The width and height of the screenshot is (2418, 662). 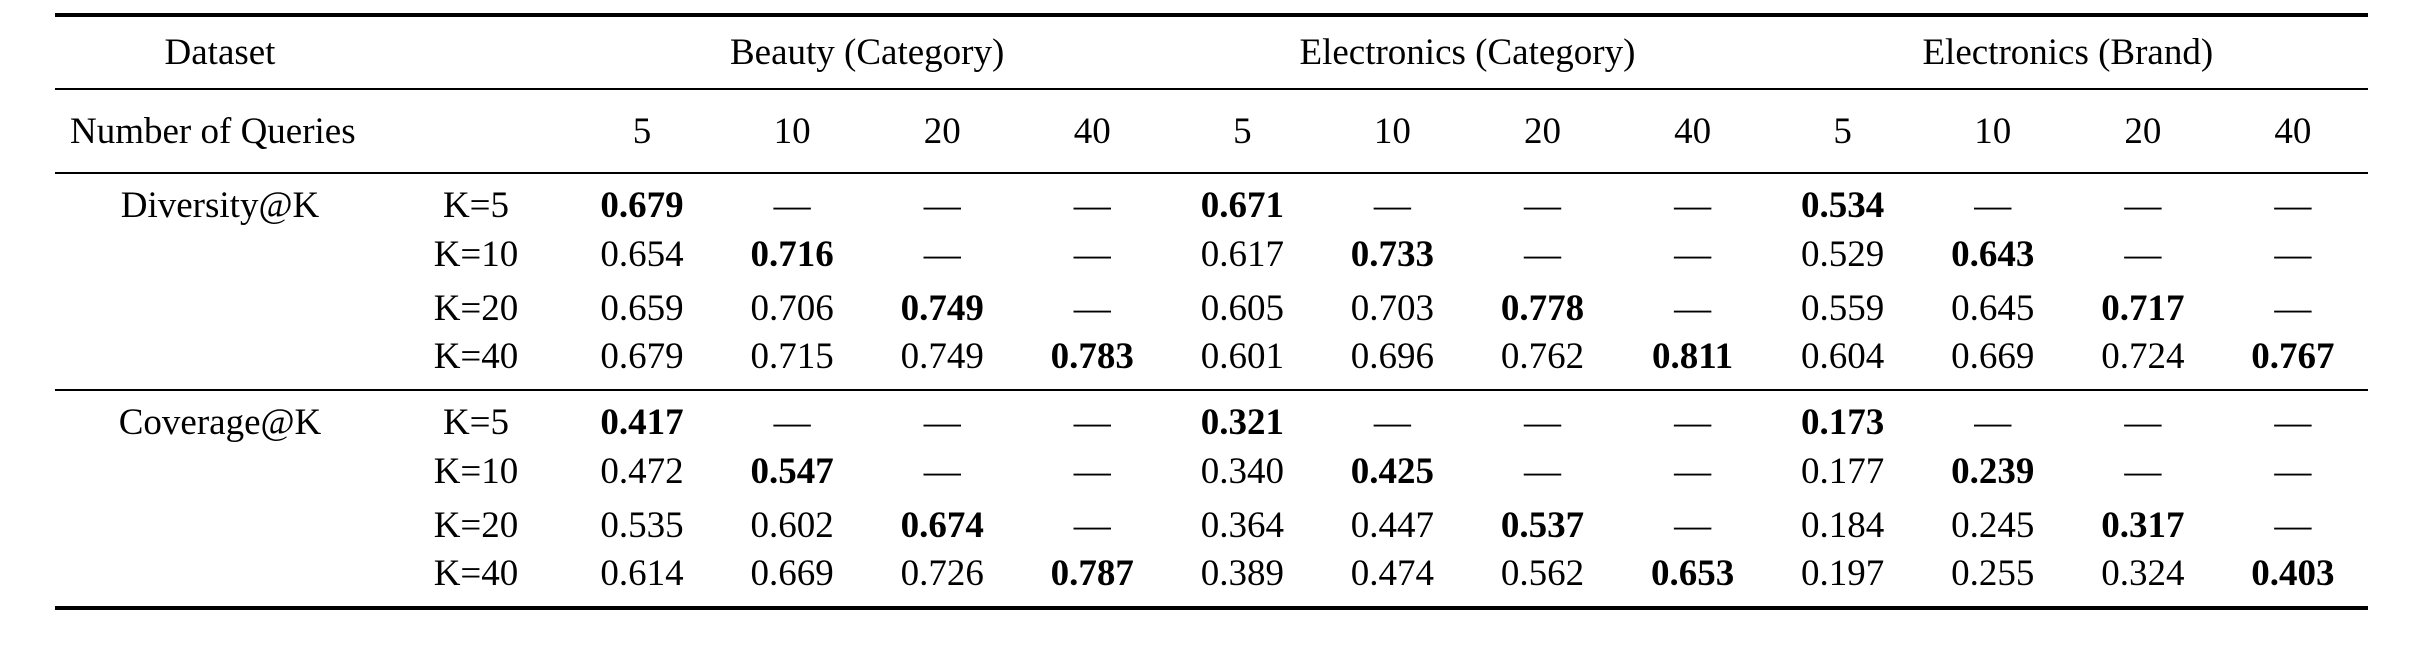 I want to click on table-row: Diversity@K K=5 0.679 — — — 0.671 — — — 0.534 — — —, so click(x=1211, y=200).